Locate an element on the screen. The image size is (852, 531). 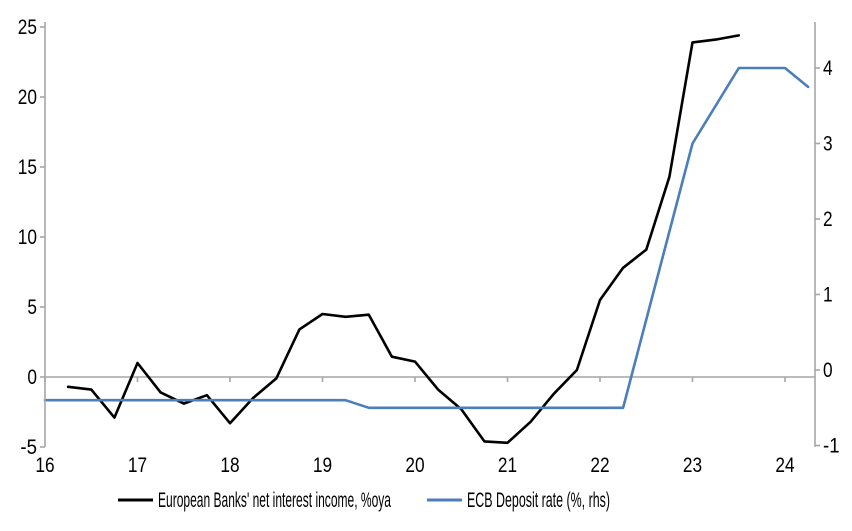
right-axis-tick-label: 4 is located at coordinates (828, 68).